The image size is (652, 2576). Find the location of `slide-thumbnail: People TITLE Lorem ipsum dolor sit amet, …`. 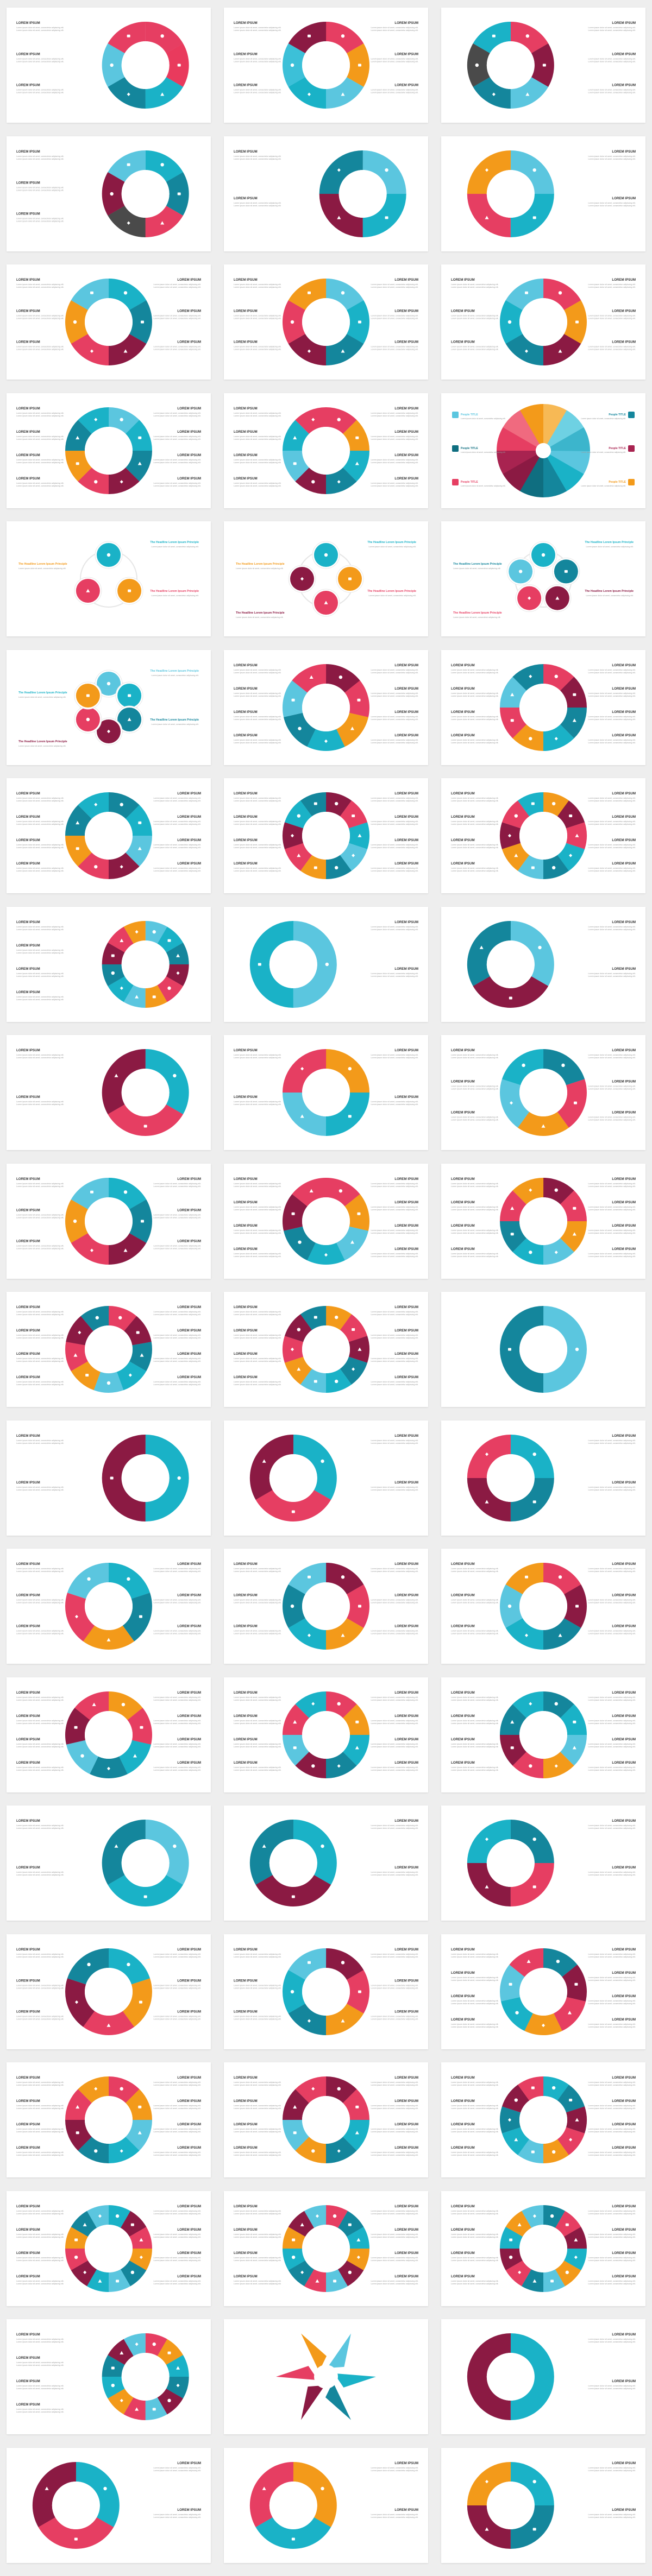

slide-thumbnail: People TITLE Lorem ipsum dolor sit amet, … is located at coordinates (543, 450).